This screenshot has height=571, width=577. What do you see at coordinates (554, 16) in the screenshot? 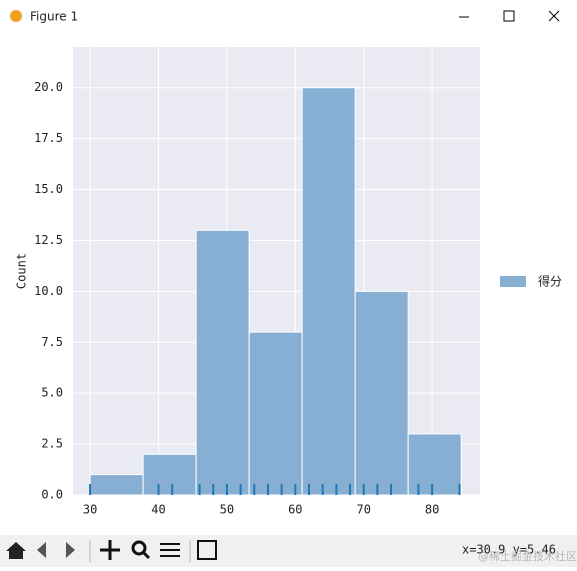
I see `close-button` at bounding box center [554, 16].